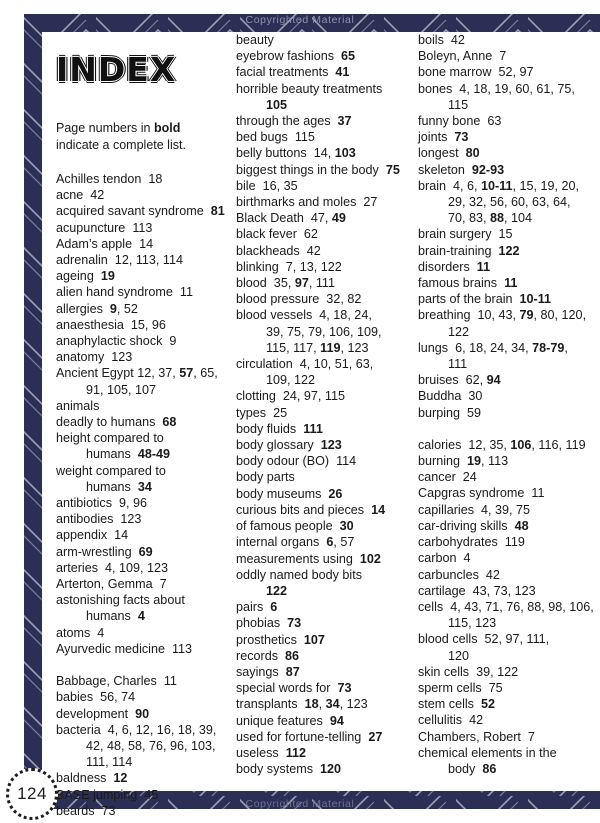 This screenshot has width=600, height=823. What do you see at coordinates (469, 218) in the screenshot?
I see `entry-text: 70, 83,` at bounding box center [469, 218].